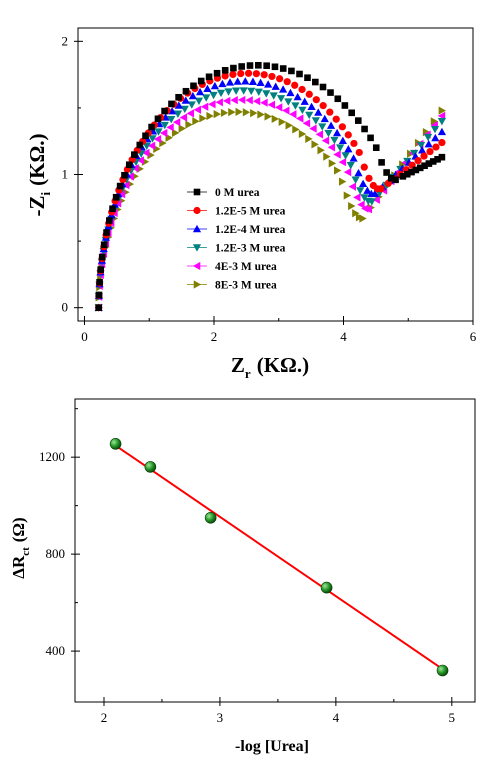 Image resolution: width=500 pixels, height=757 pixels. Describe the element at coordinates (196, 266) in the screenshot. I see `legend-marker` at that location.